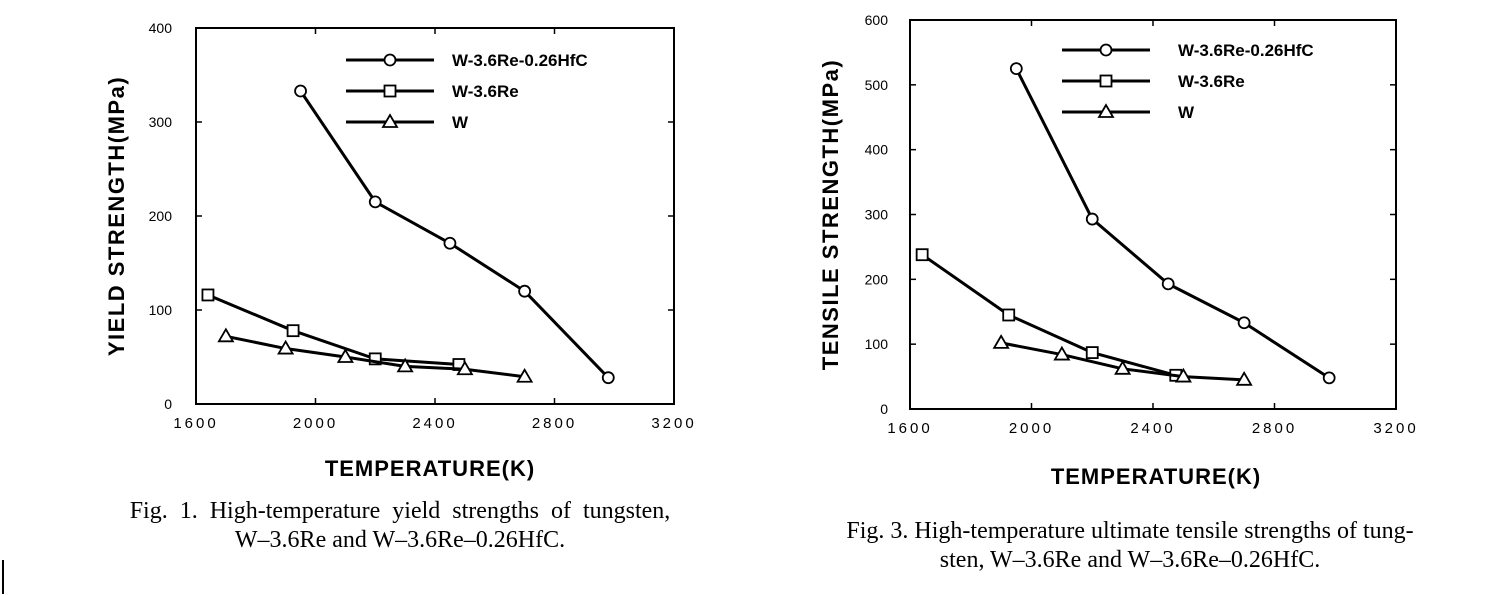 The height and width of the screenshot is (596, 1498). What do you see at coordinates (195, 423) in the screenshot?
I see `chart1-x-tick-label: 1600` at bounding box center [195, 423].